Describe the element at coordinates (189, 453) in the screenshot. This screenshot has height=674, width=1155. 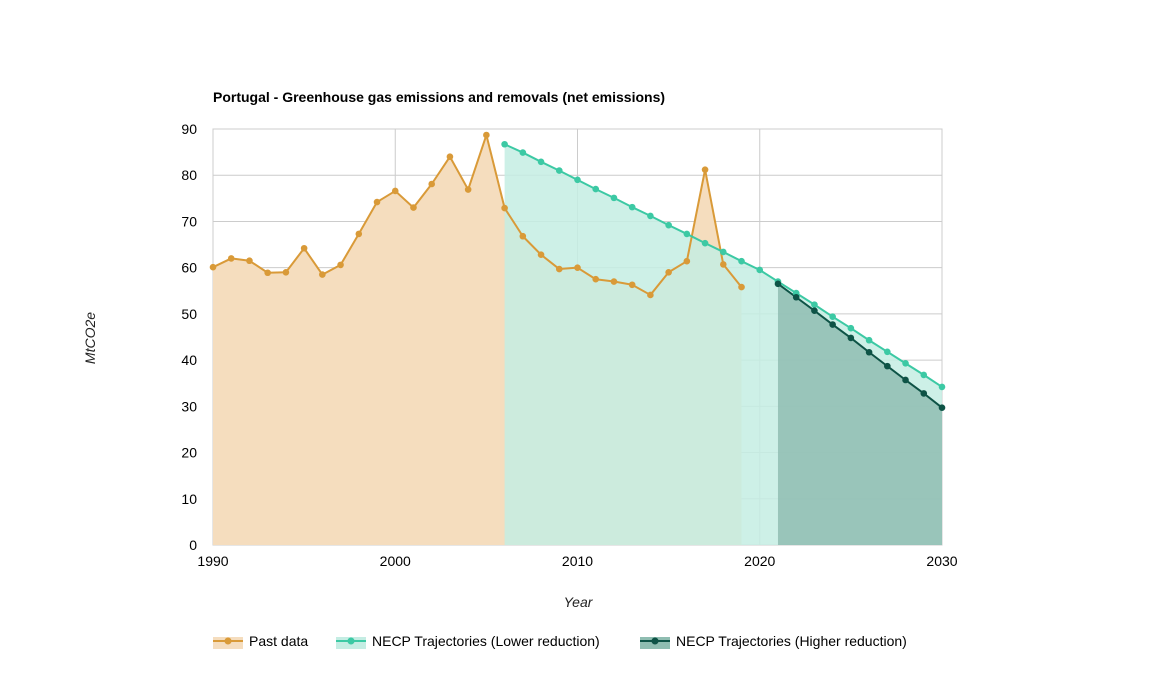
I see `y-tick-label: 20` at that location.